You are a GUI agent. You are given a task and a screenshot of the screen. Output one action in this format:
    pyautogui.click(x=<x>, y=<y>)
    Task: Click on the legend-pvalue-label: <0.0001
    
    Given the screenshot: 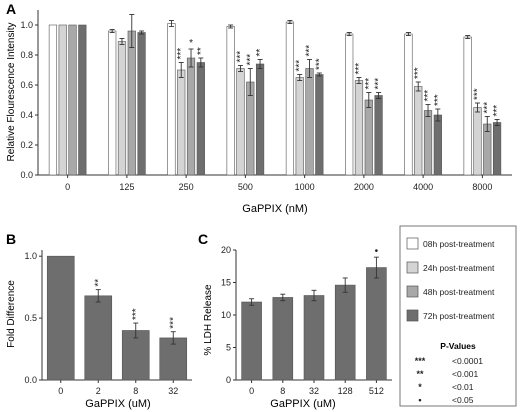 What is the action you would take?
    pyautogui.click(x=467, y=361)
    